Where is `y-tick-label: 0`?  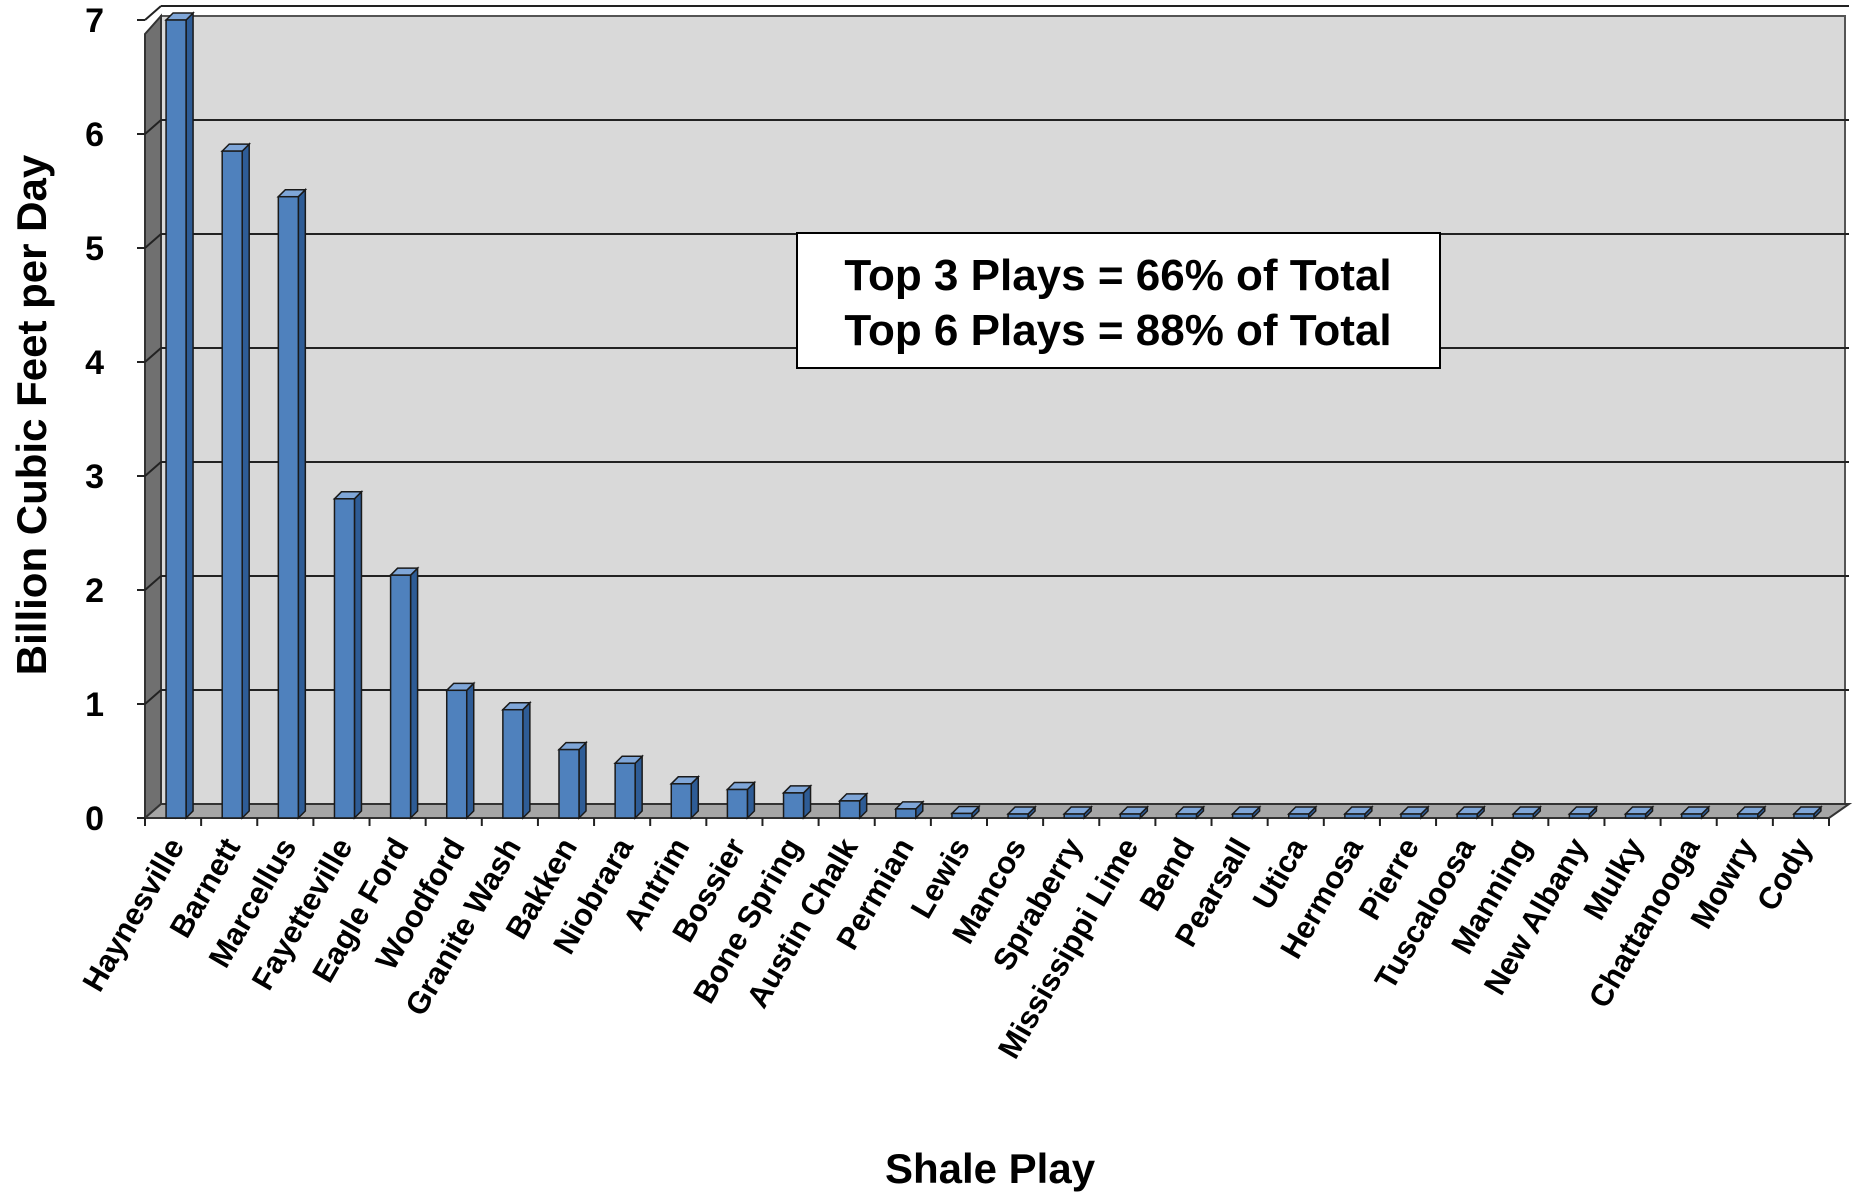 y-tick-label: 0 is located at coordinates (94, 819).